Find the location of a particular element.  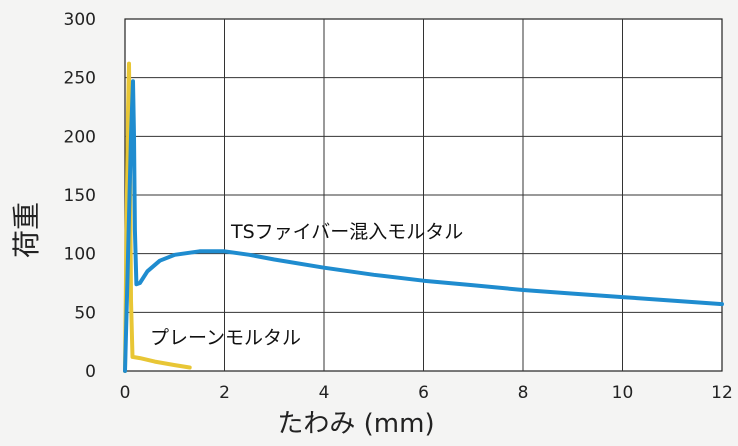

y-tick-label: 100 is located at coordinates (80, 255).